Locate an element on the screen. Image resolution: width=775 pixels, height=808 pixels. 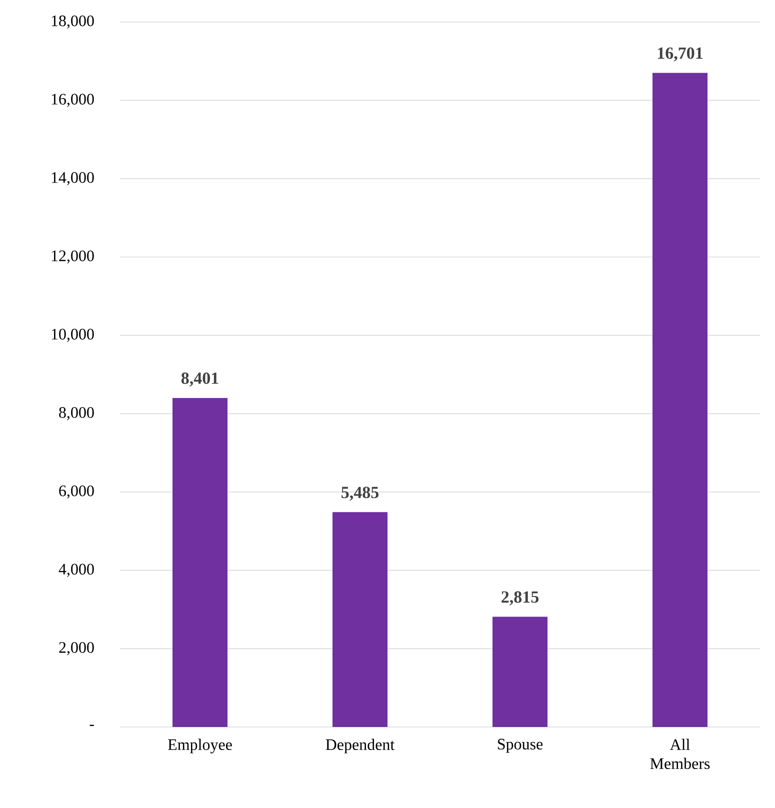
x-tick-label: Employee is located at coordinates (200, 746).